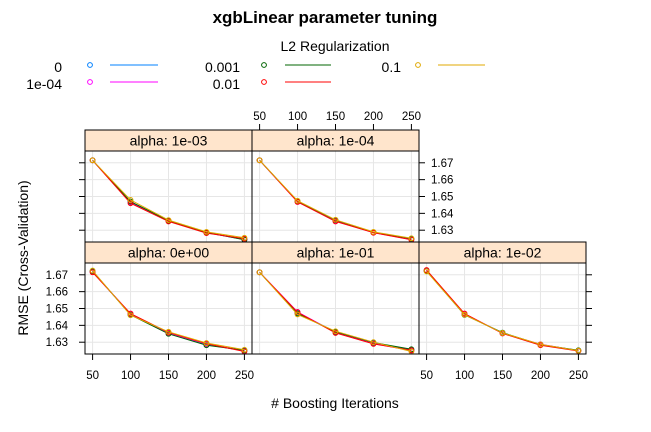 The image size is (651, 432). I want to click on legend-entry: 0.01, so click(272, 84).